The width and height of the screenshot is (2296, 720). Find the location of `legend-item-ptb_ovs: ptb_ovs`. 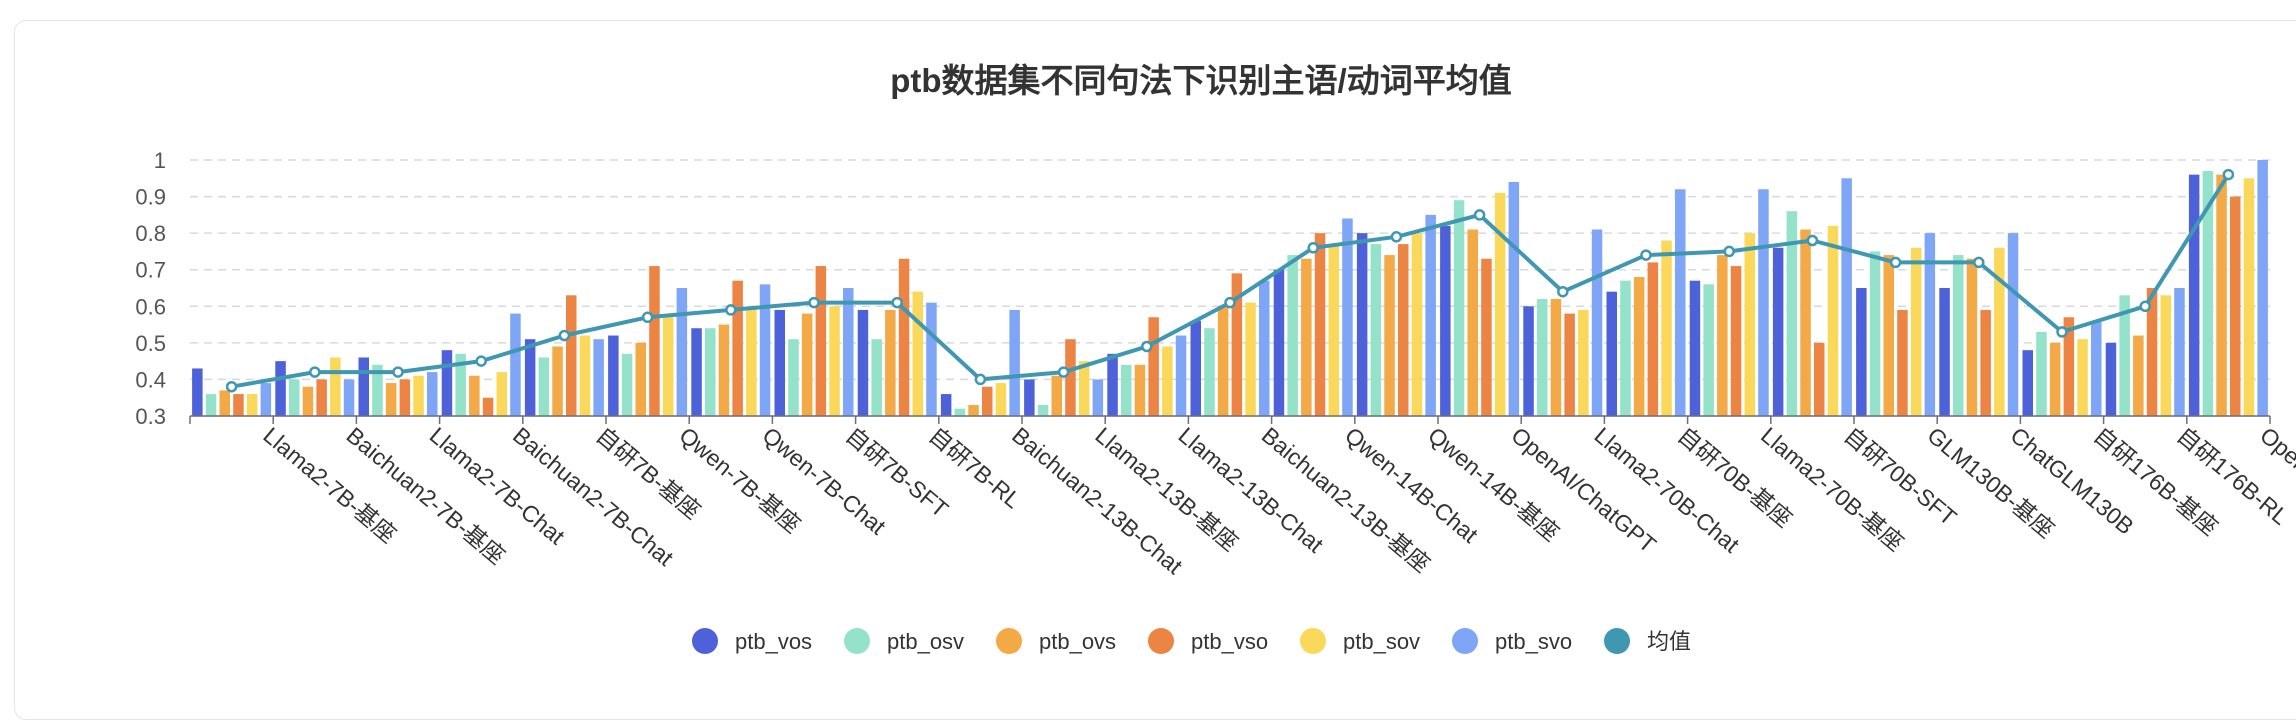

legend-item-ptb_ovs: ptb_ovs is located at coordinates (1056, 641).